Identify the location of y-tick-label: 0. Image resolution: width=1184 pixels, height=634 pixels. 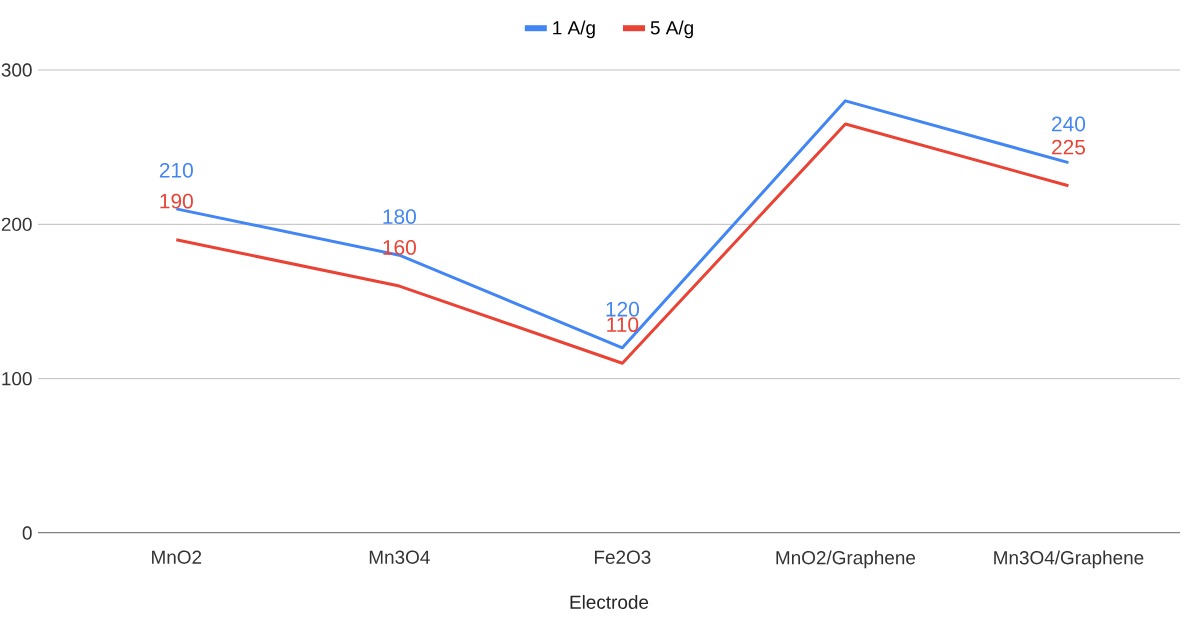
(27, 533).